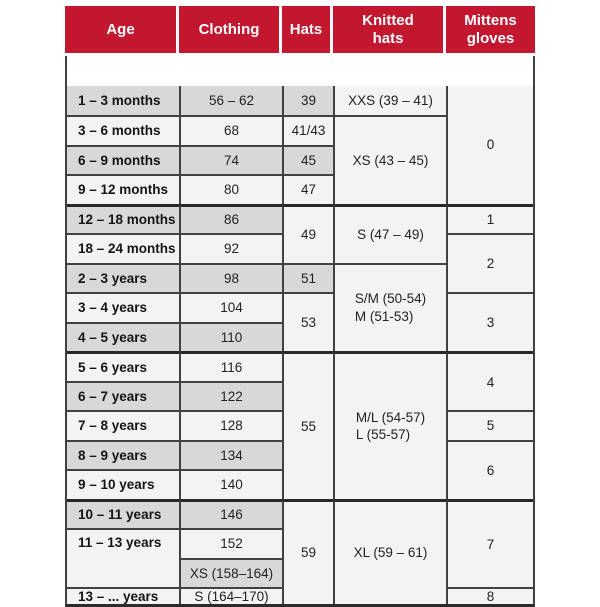  I want to click on mittens-cell: 0, so click(489, 144).